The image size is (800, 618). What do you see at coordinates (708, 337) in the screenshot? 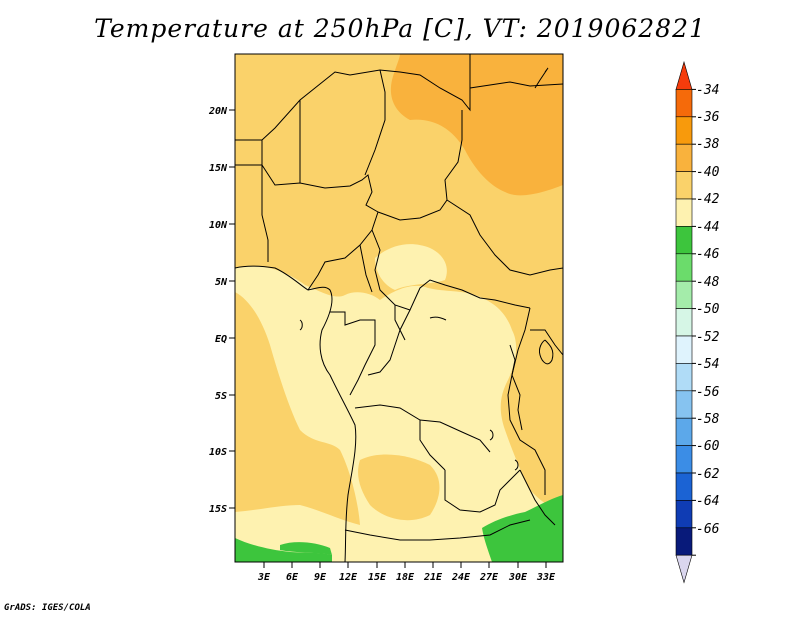
I see `colorbar-label: -52` at bounding box center [708, 337].